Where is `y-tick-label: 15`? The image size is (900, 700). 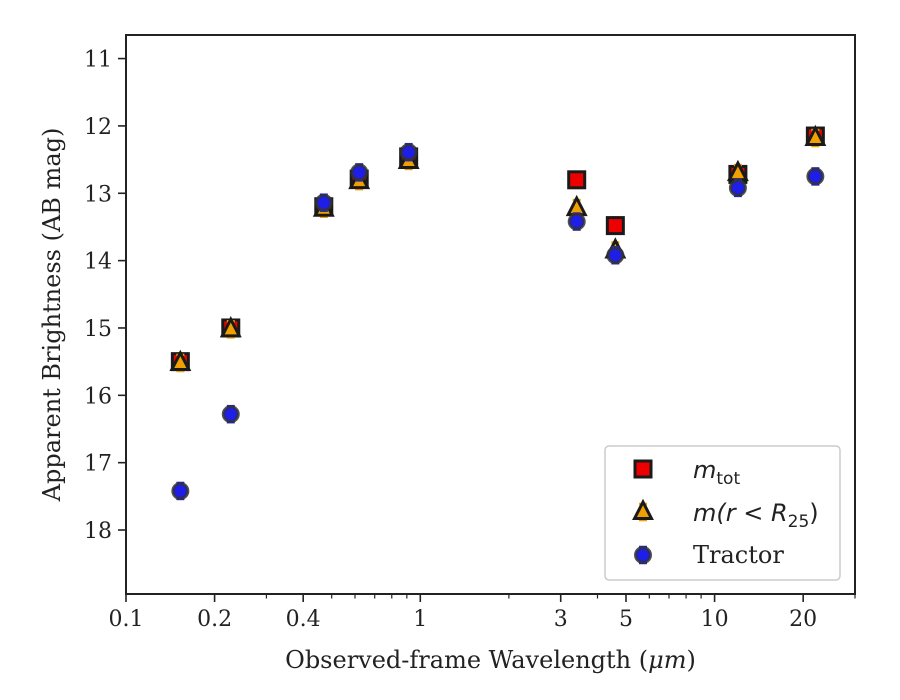 y-tick-label: 15 is located at coordinates (98, 329).